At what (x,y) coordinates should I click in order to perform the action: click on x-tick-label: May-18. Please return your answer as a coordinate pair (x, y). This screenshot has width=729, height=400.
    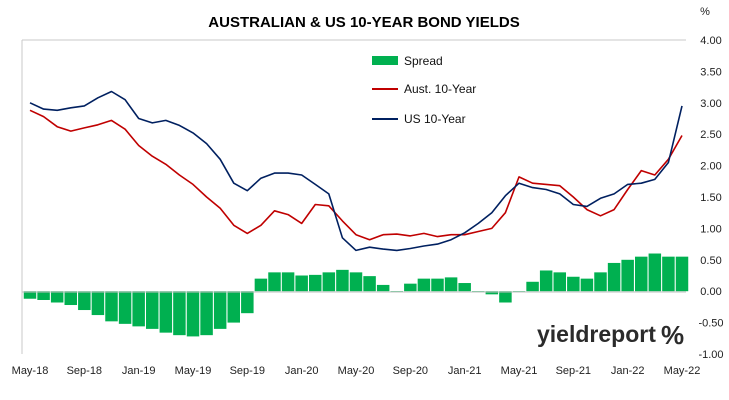
    Looking at the image, I should click on (30, 371).